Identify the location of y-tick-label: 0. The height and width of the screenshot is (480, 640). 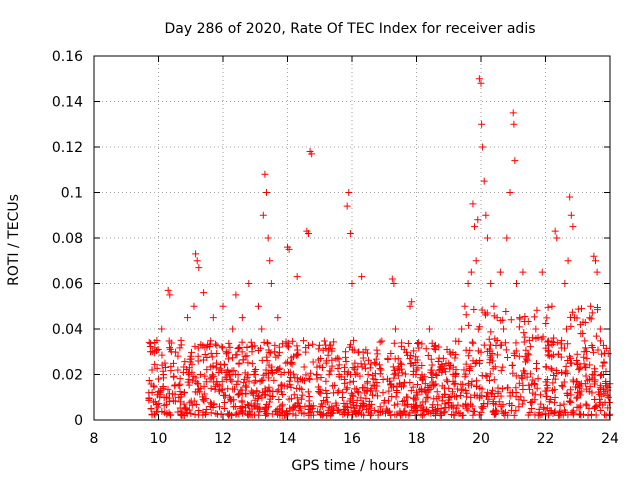
(78, 421).